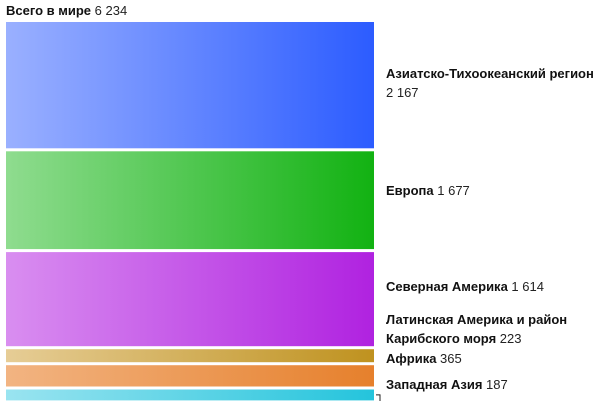 The width and height of the screenshot is (600, 401). Describe the element at coordinates (111, 10) in the screenshot. I see `total-value: 6 234` at that location.